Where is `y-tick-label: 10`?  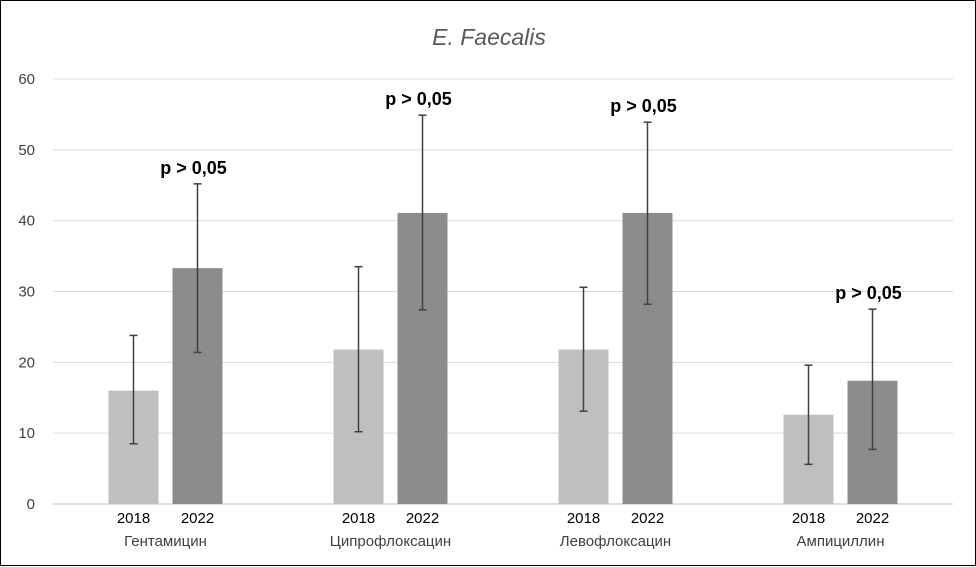 y-tick-label: 10 is located at coordinates (26, 433).